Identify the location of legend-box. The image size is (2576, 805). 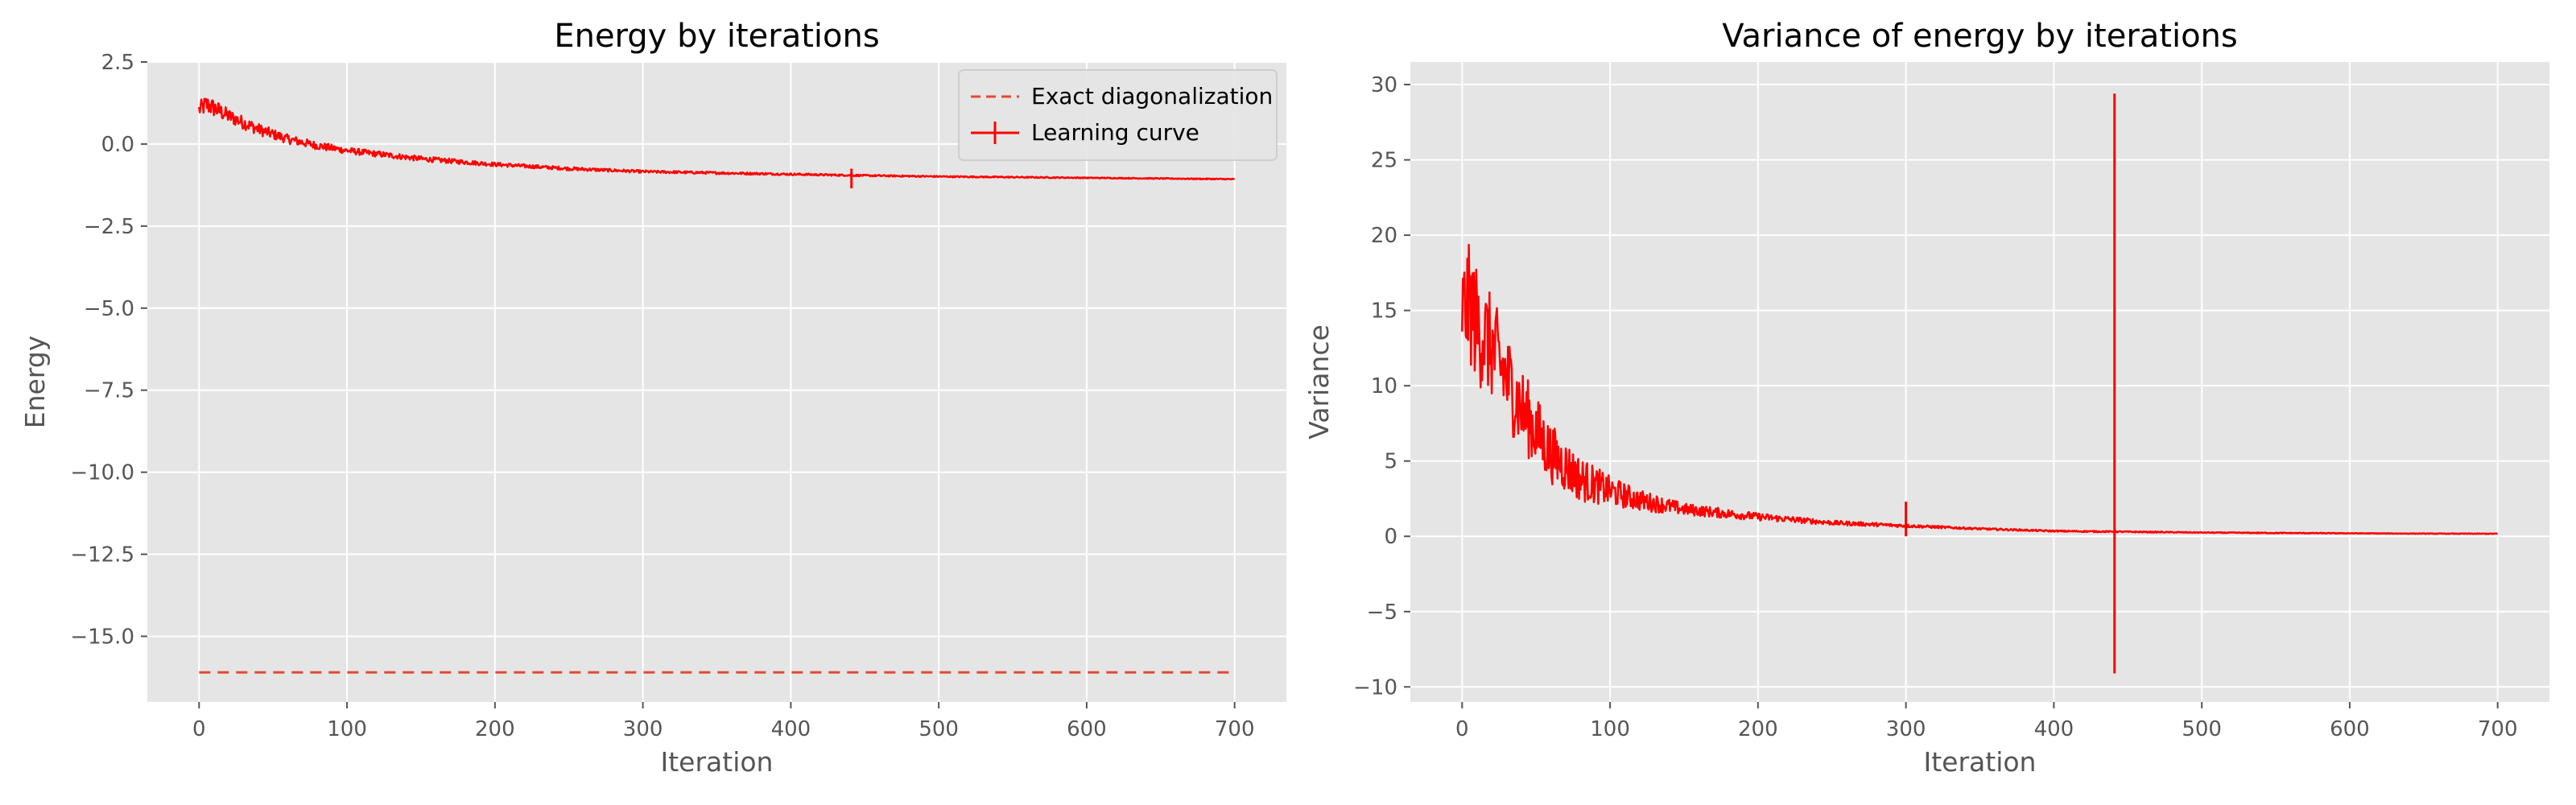
(1118, 115).